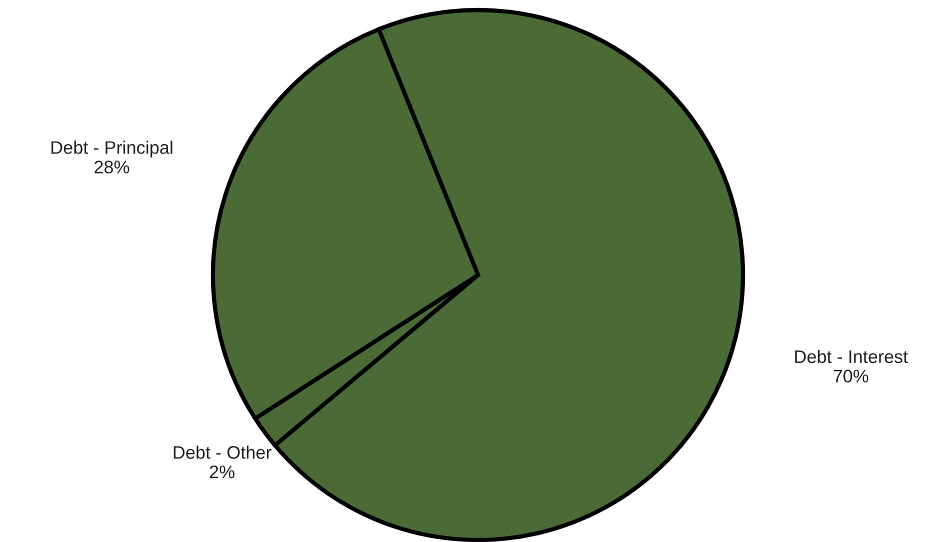  Describe the element at coordinates (112, 167) in the screenshot. I see `data-label: 28%` at that location.